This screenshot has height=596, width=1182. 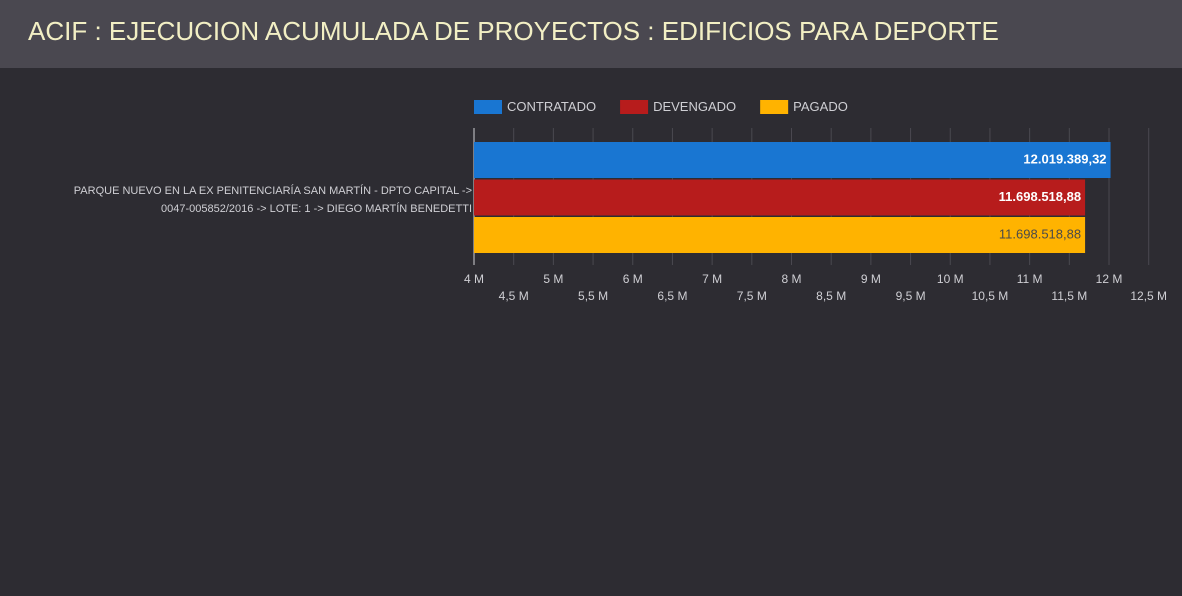 I want to click on x-tick-label: 12,5 M, so click(x=1148, y=296).